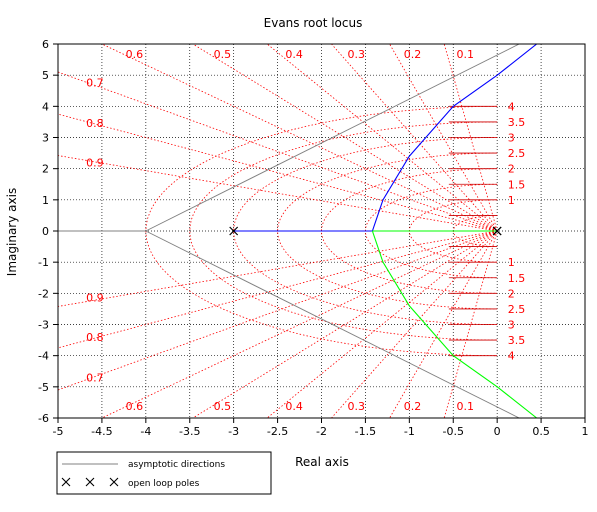  I want to click on y-tick-label: -2, so click(43, 293).